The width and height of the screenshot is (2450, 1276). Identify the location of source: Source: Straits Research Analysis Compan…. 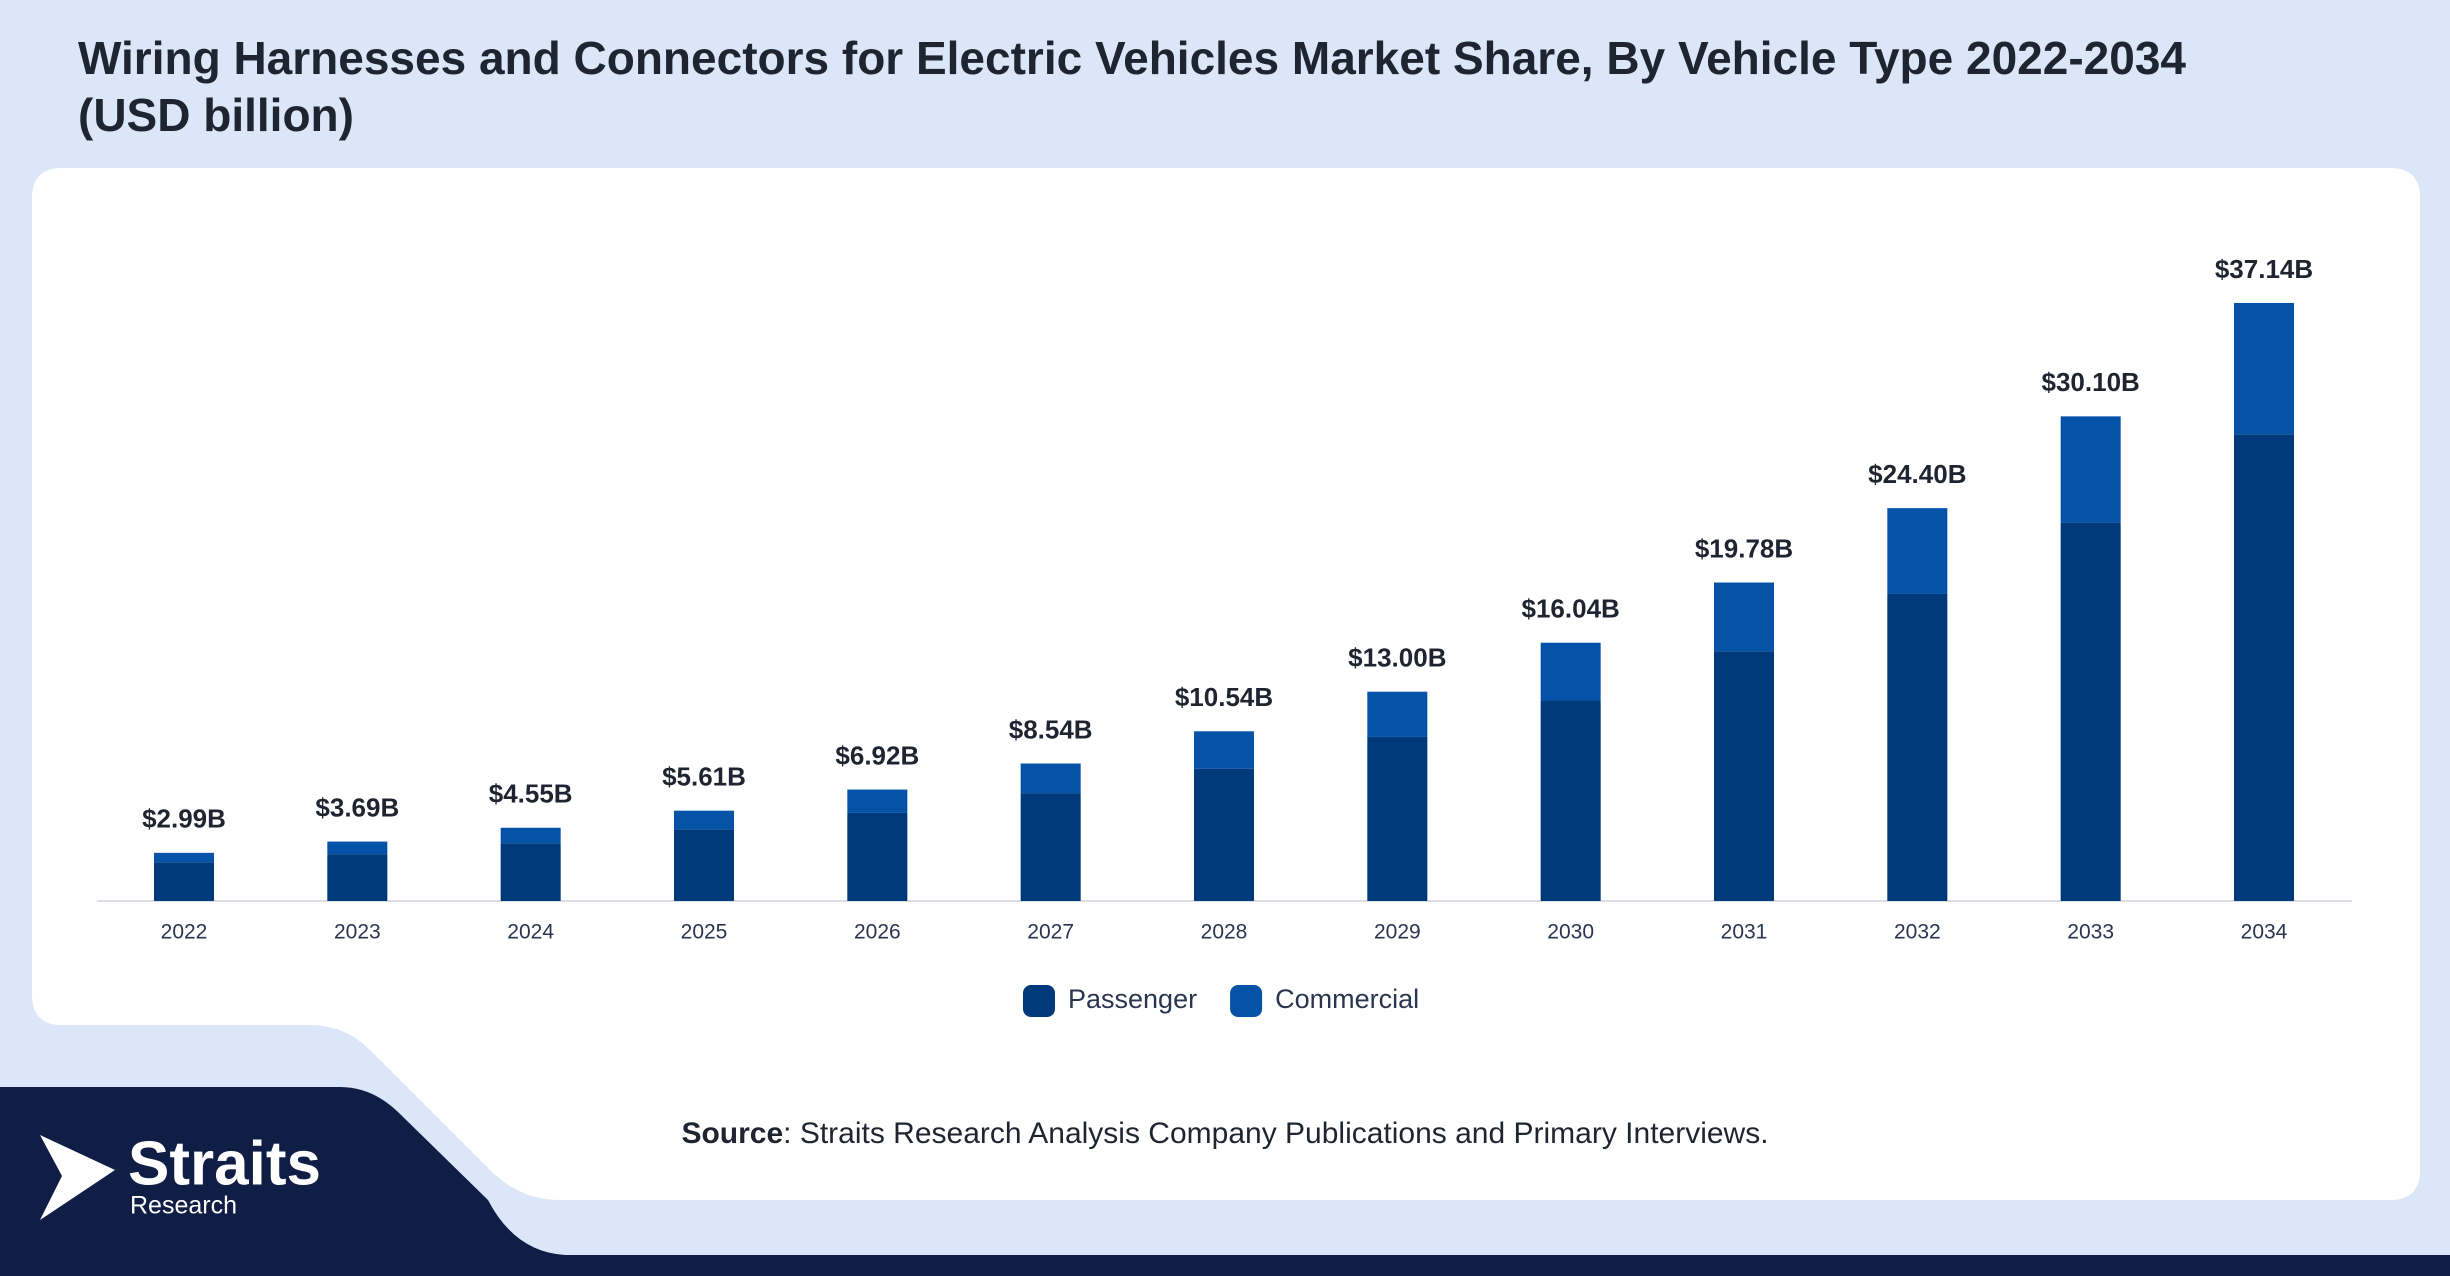
(1224, 1133).